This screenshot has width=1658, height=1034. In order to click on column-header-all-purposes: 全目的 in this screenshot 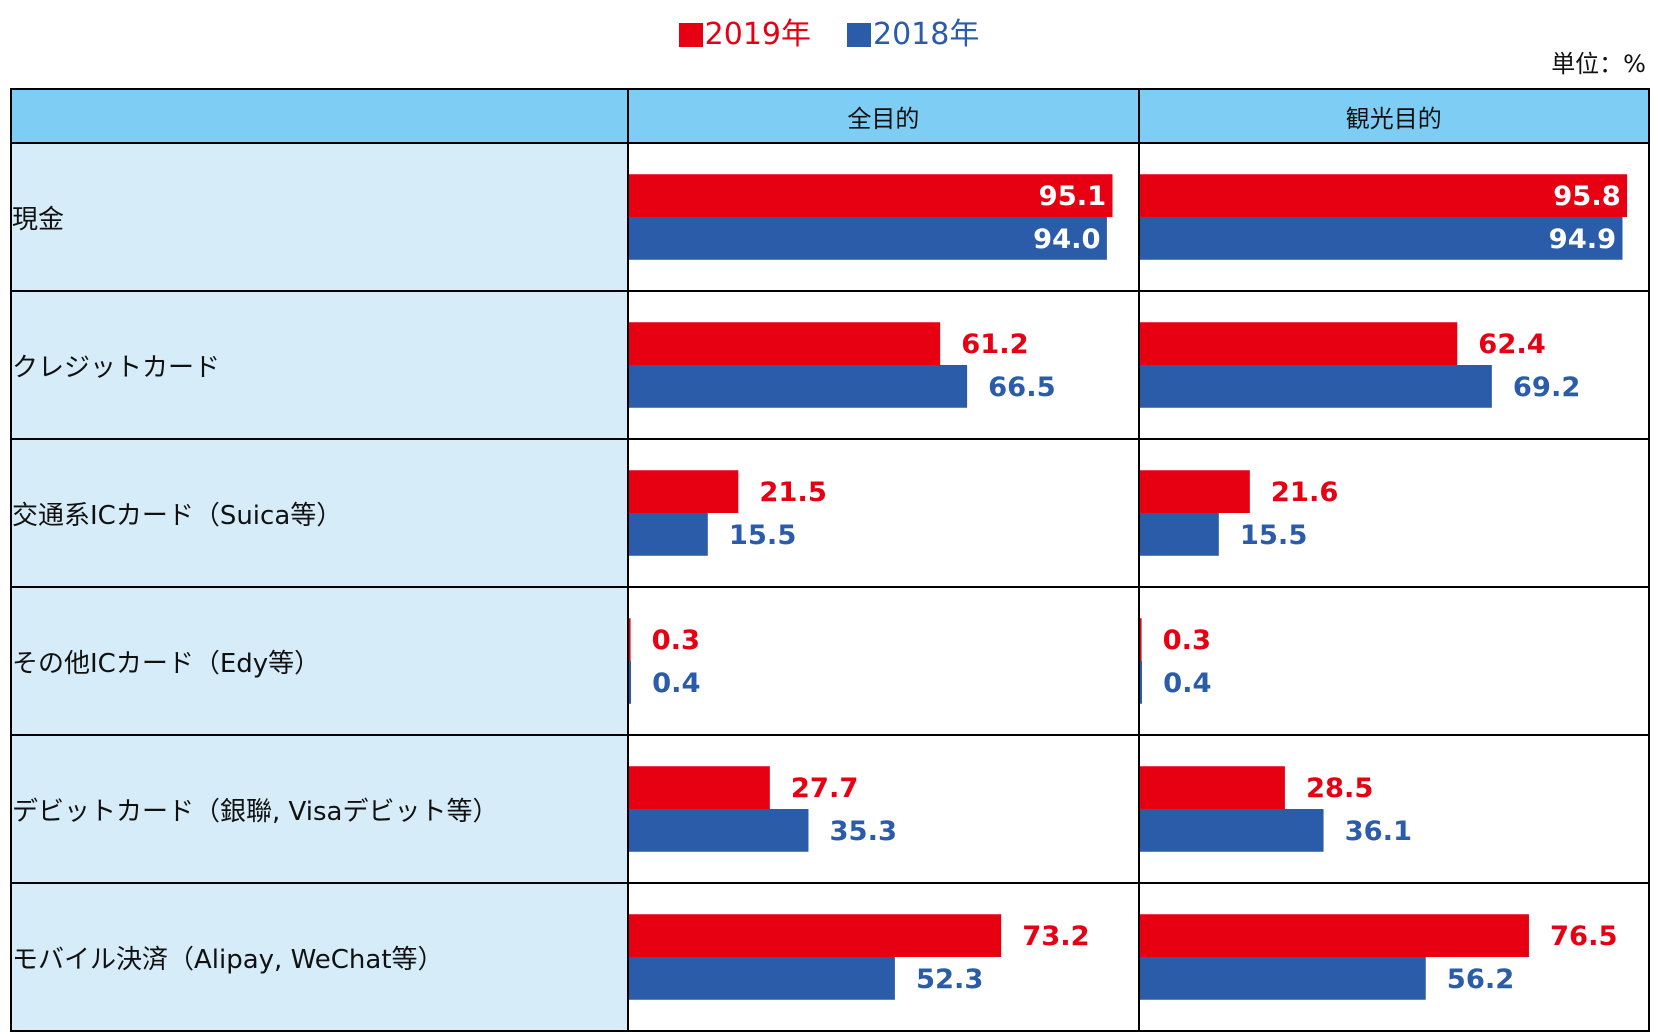, I will do `click(883, 116)`.